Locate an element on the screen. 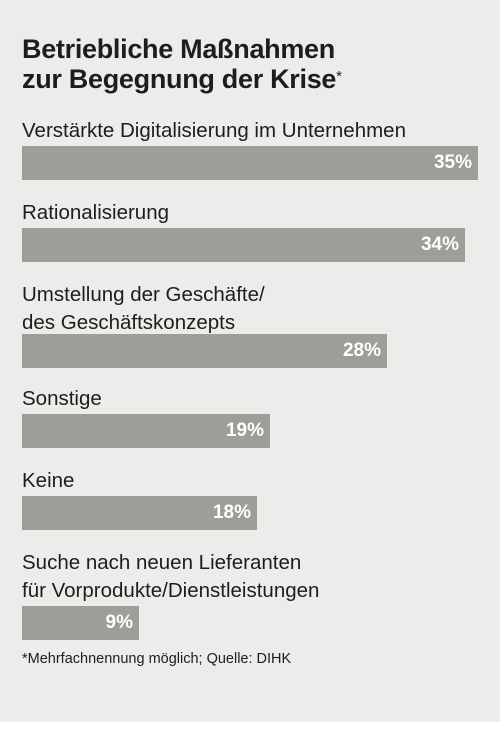 The width and height of the screenshot is (500, 730). chart-title-line-1: Betriebliche Maßnahmen is located at coordinates (178, 49).